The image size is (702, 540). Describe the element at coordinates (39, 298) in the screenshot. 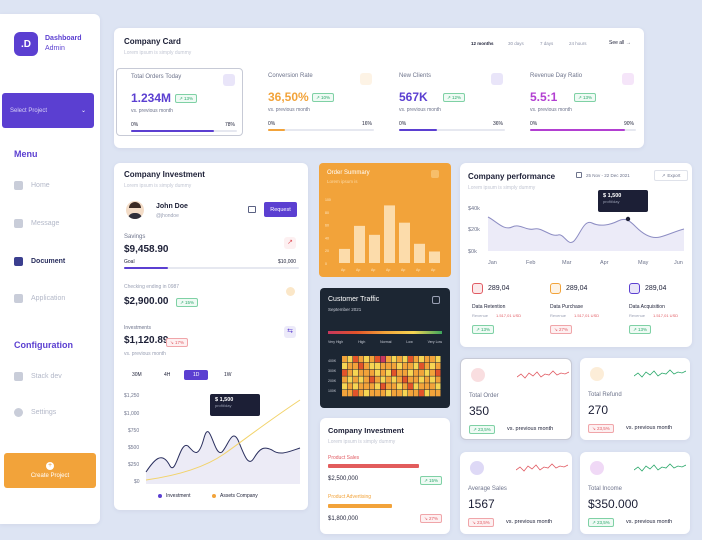

I see `sidebar-item-application: Application` at that location.